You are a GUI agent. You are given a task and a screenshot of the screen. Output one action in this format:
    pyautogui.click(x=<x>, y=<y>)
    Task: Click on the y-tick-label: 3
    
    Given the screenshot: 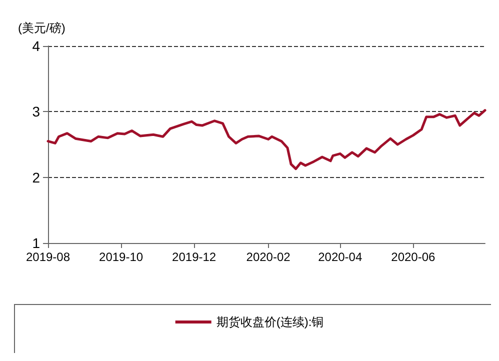 What is the action you would take?
    pyautogui.click(x=36, y=112)
    